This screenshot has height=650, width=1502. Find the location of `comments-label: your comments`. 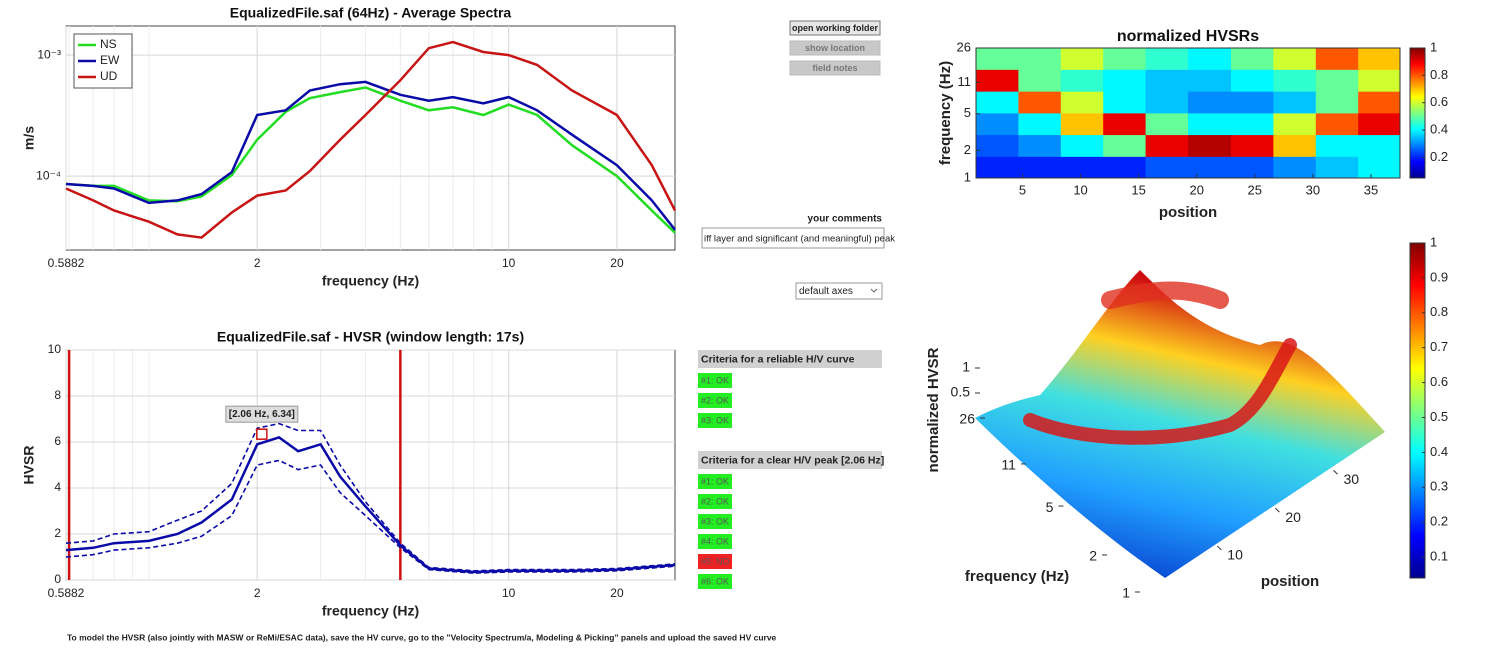

comments-label: your comments is located at coordinates (845, 219).